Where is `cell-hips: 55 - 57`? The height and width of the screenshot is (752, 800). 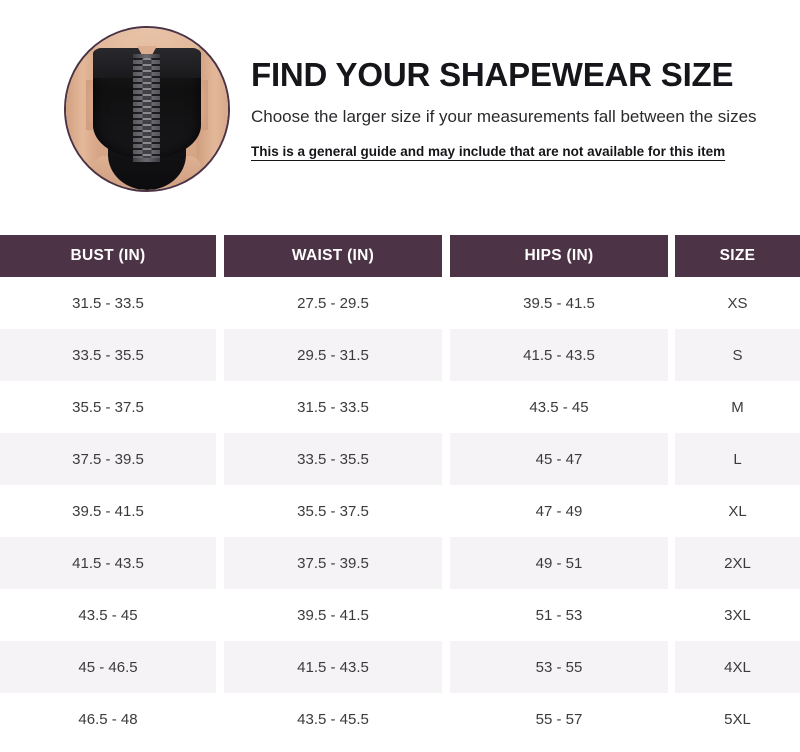 cell-hips: 55 - 57 is located at coordinates (559, 719).